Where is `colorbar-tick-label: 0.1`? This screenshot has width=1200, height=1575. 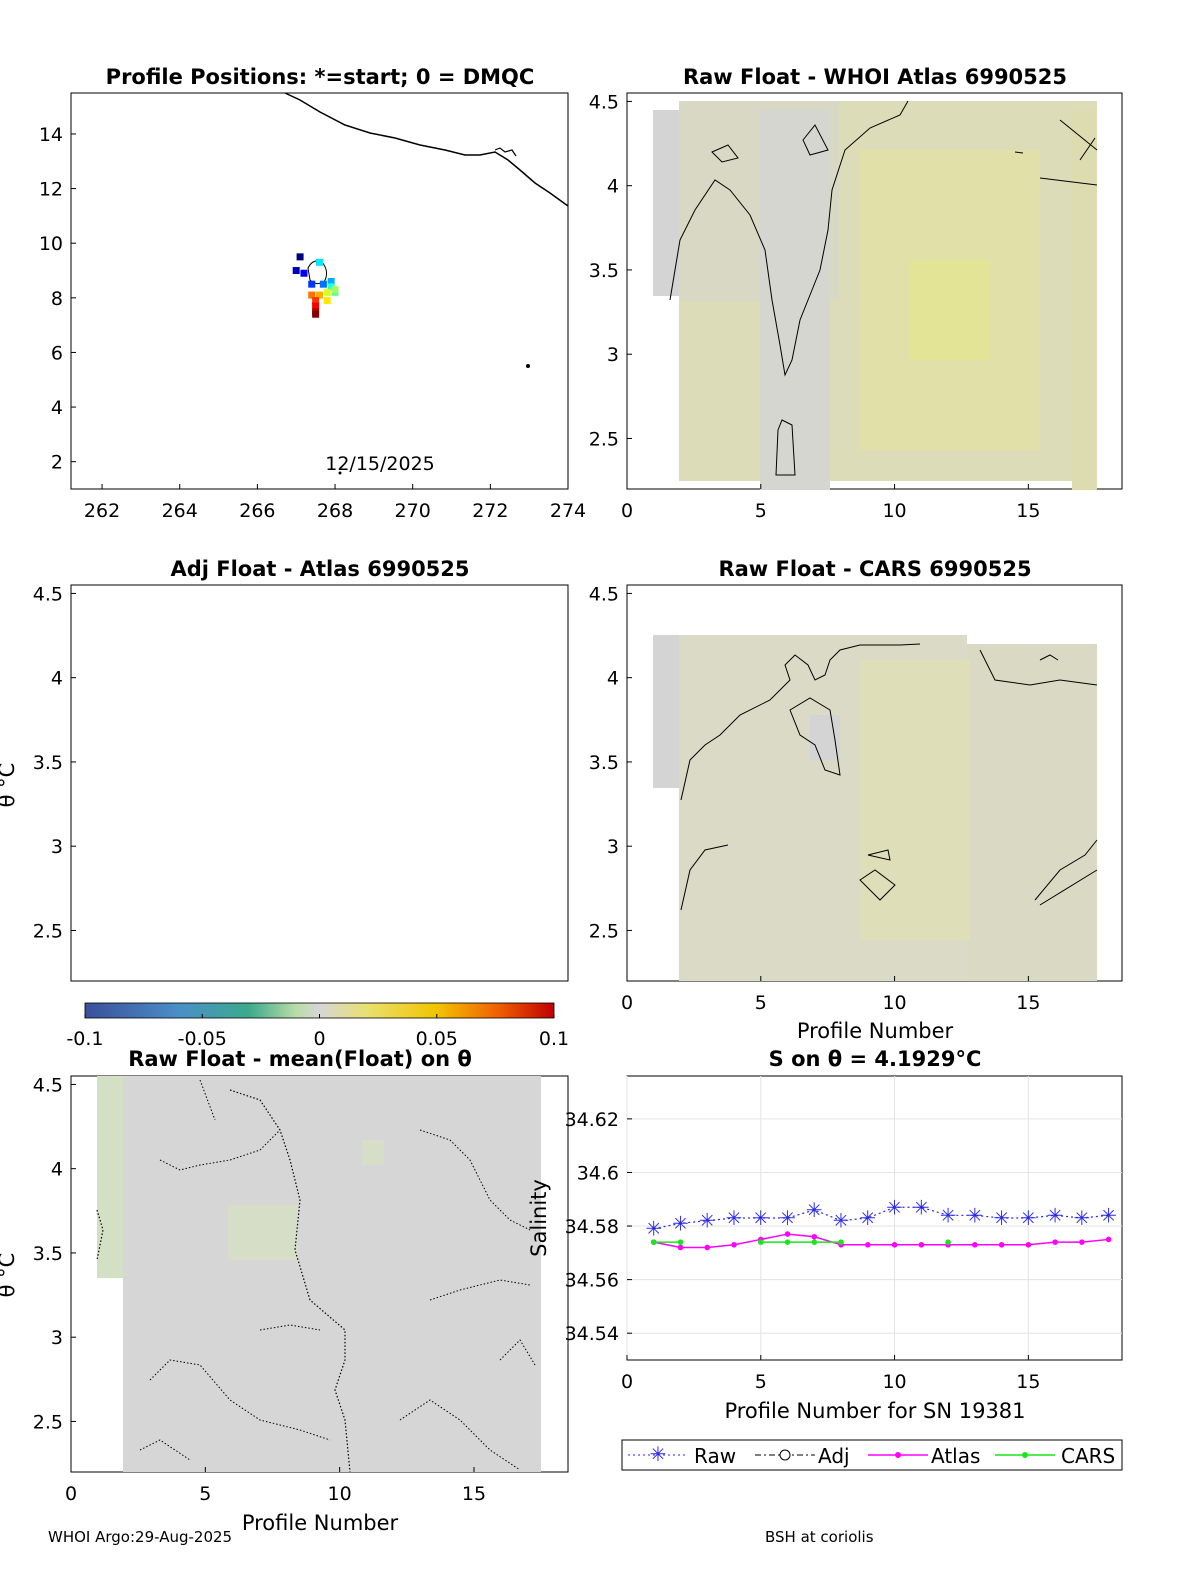
colorbar-tick-label: 0.1 is located at coordinates (554, 1039).